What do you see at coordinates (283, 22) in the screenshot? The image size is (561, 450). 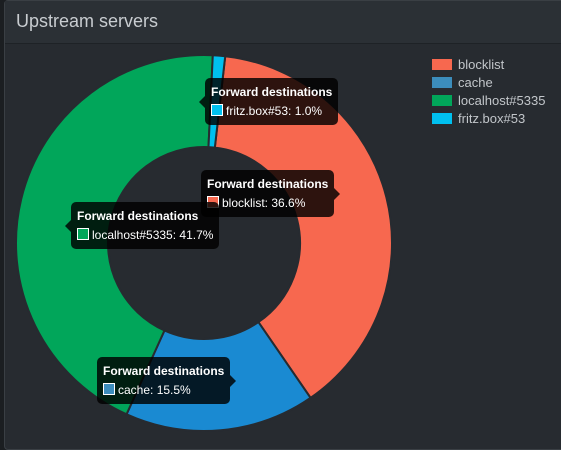 I see `panel-header: Upstream servers` at bounding box center [283, 22].